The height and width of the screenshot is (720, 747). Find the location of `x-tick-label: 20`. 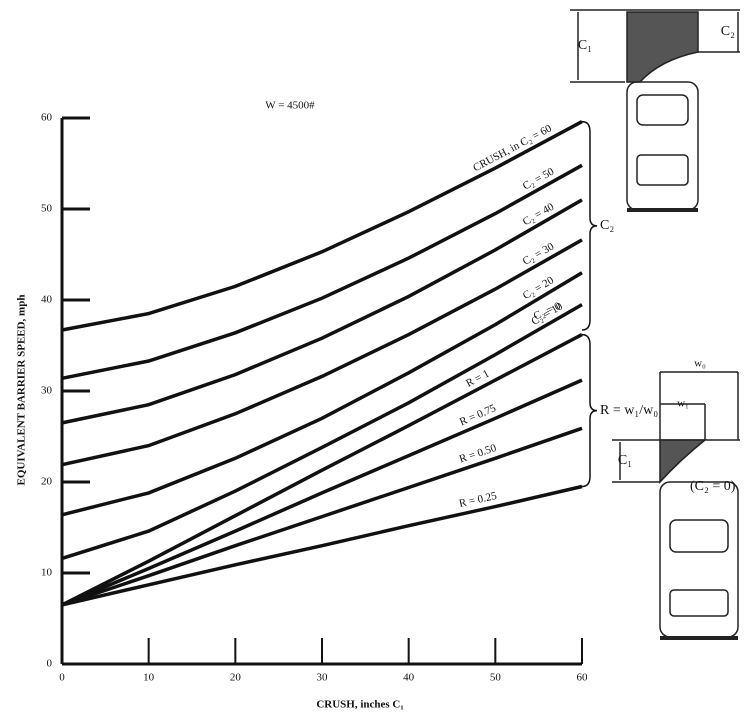

x-tick-label: 20 is located at coordinates (236, 678).